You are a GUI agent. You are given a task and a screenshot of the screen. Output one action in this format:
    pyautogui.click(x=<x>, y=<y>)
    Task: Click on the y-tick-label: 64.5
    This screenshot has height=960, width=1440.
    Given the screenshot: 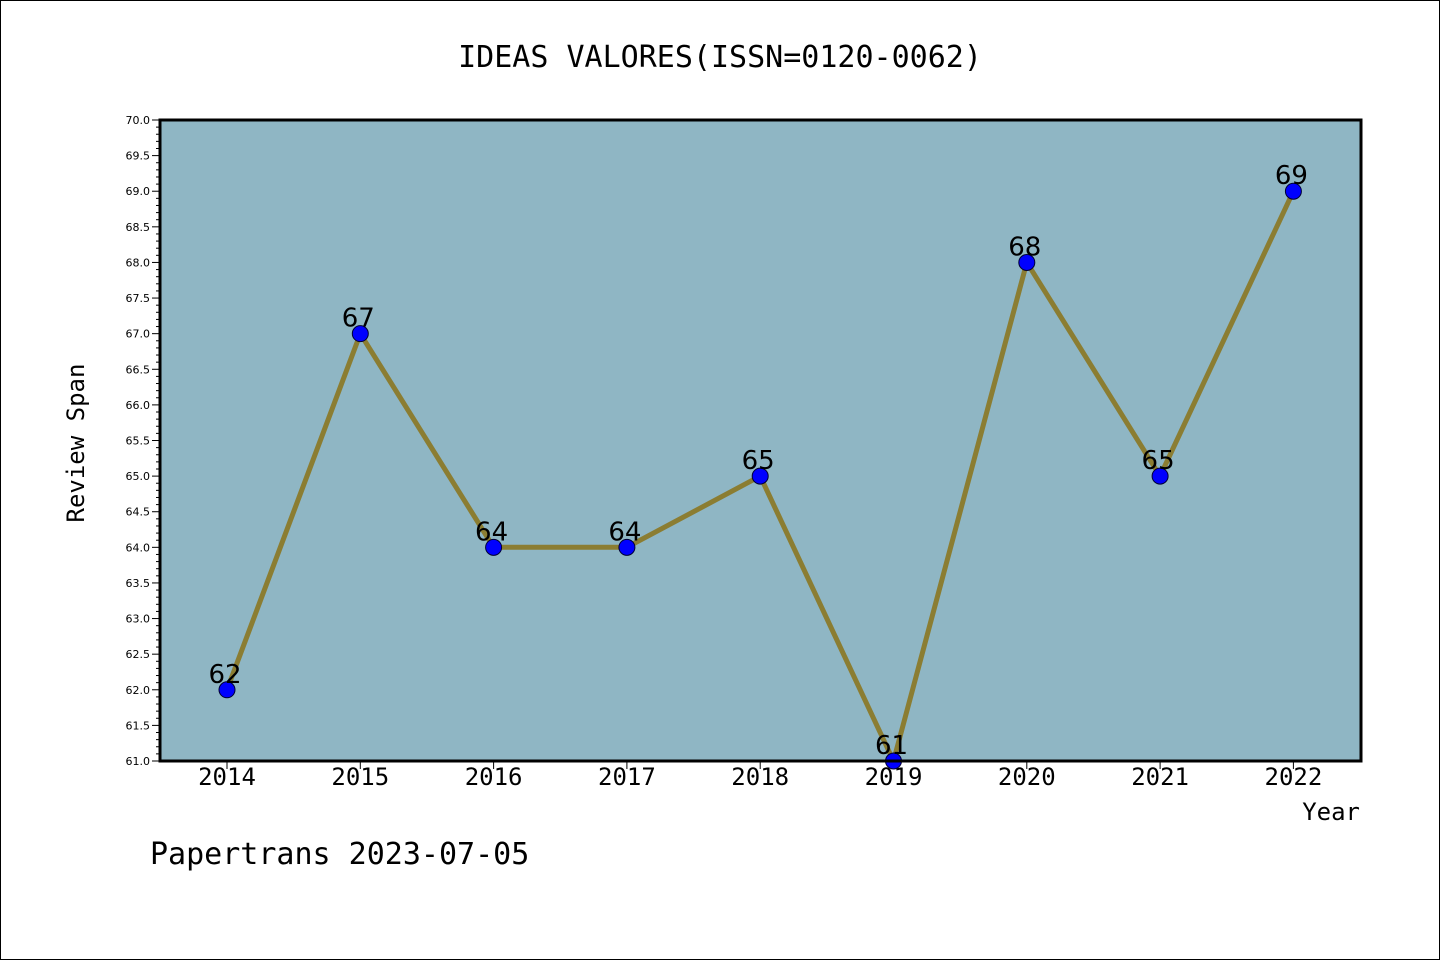 What is the action you would take?
    pyautogui.click(x=138, y=512)
    